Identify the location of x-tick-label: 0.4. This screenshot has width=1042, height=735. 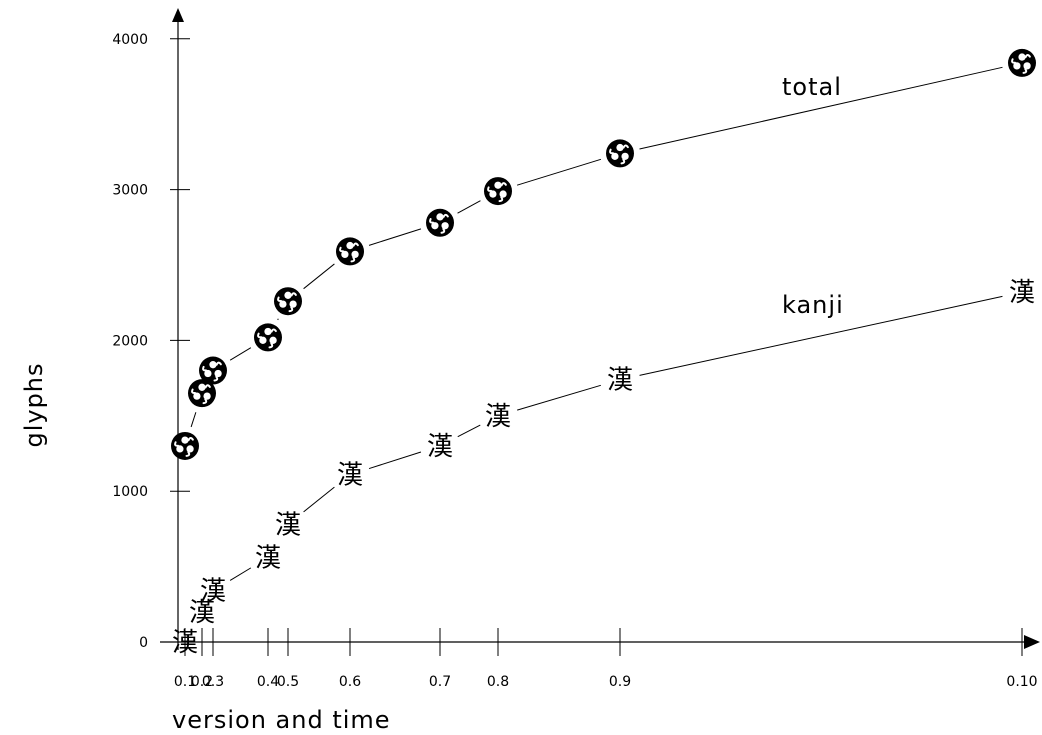
(268, 682).